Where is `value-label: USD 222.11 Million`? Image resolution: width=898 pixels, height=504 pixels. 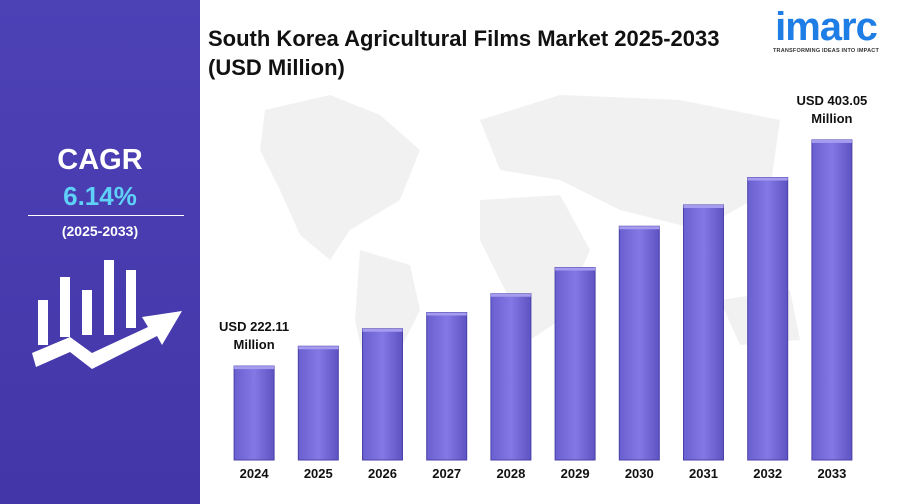 value-label: USD 222.11 Million is located at coordinates (254, 336).